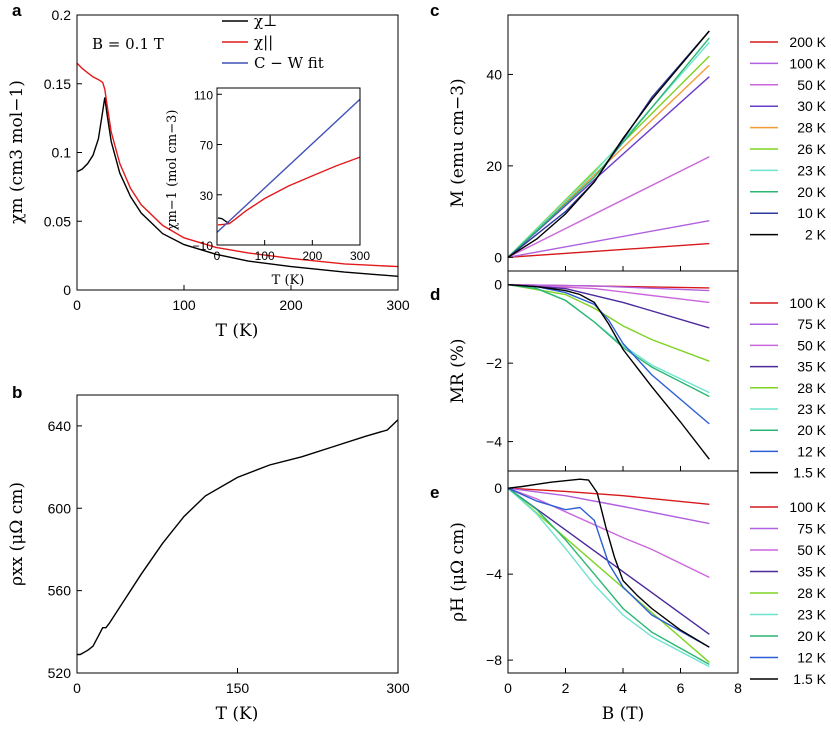 The width and height of the screenshot is (831, 754). Describe the element at coordinates (807, 42) in the screenshot. I see `legend-label: 200 K` at that location.